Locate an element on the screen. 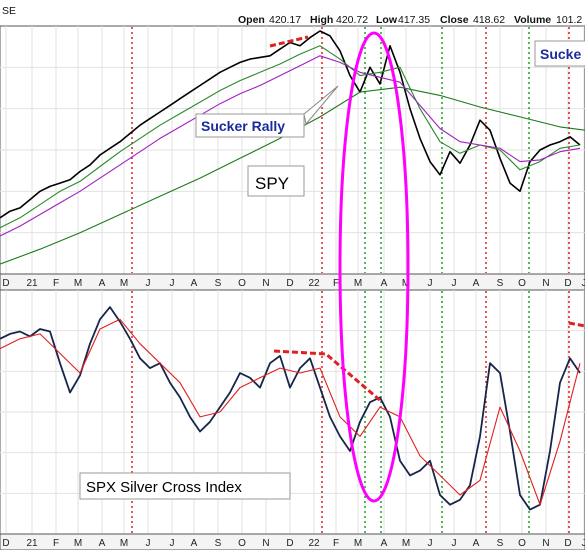  upper-x-tick-3: M is located at coordinates (78, 283).